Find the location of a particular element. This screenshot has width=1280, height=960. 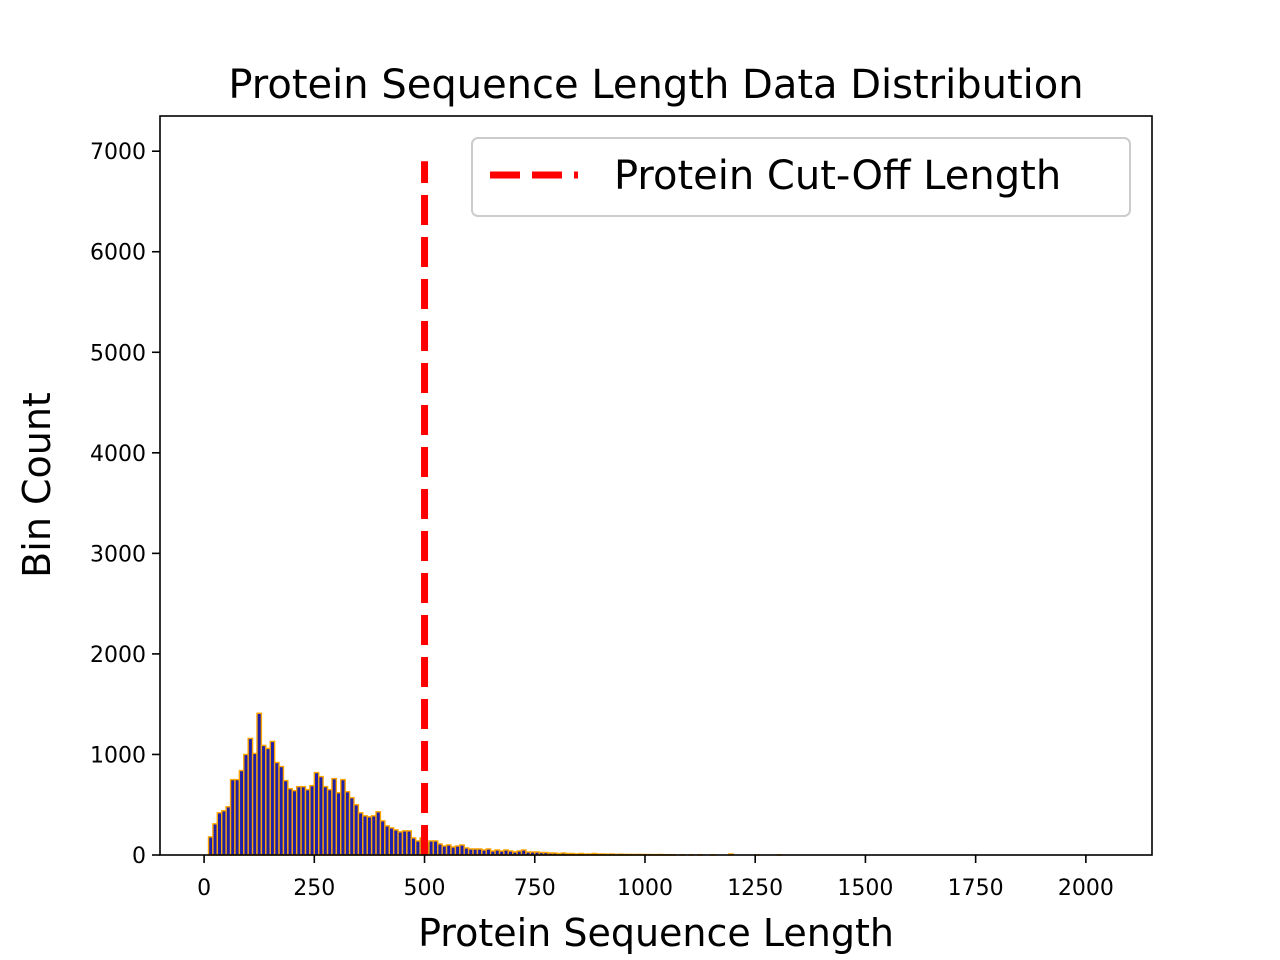

x-tick-label: 250 is located at coordinates (314, 888).